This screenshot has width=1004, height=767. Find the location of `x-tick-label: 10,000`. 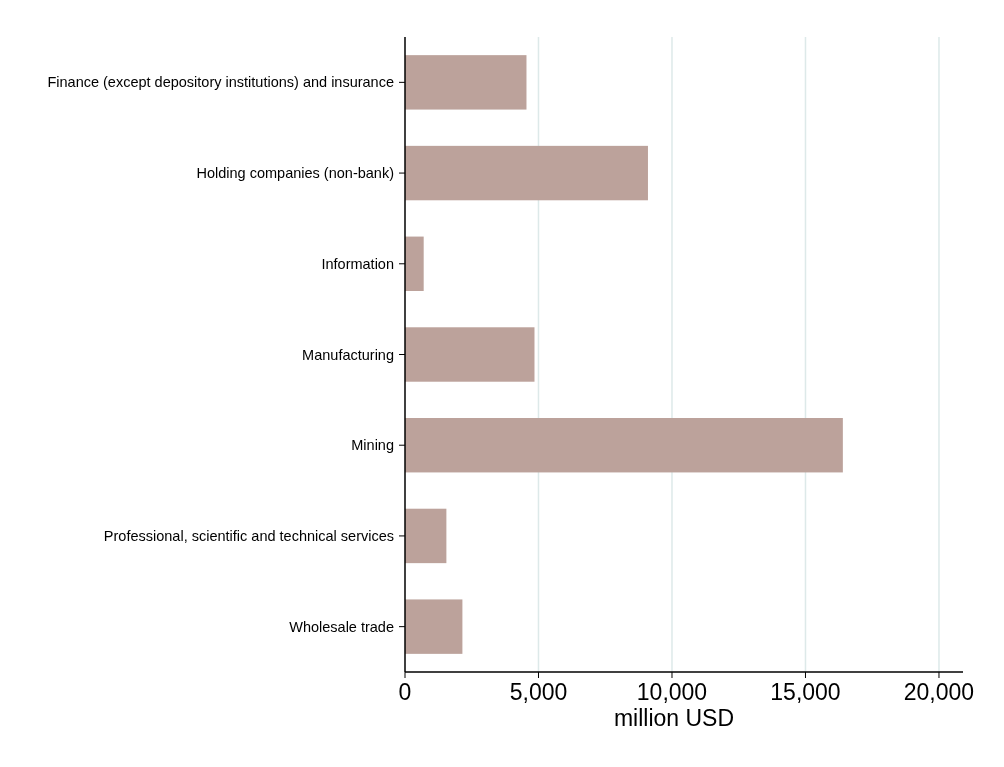

x-tick-label: 10,000 is located at coordinates (672, 692).